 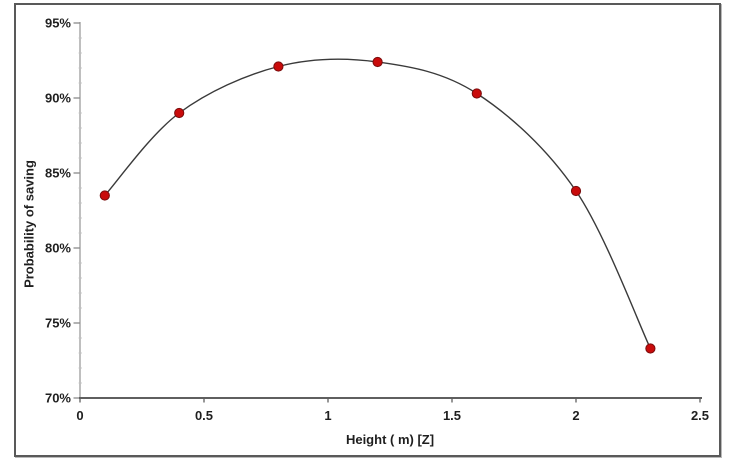 I want to click on x-tick-label: 1, so click(x=327, y=415).